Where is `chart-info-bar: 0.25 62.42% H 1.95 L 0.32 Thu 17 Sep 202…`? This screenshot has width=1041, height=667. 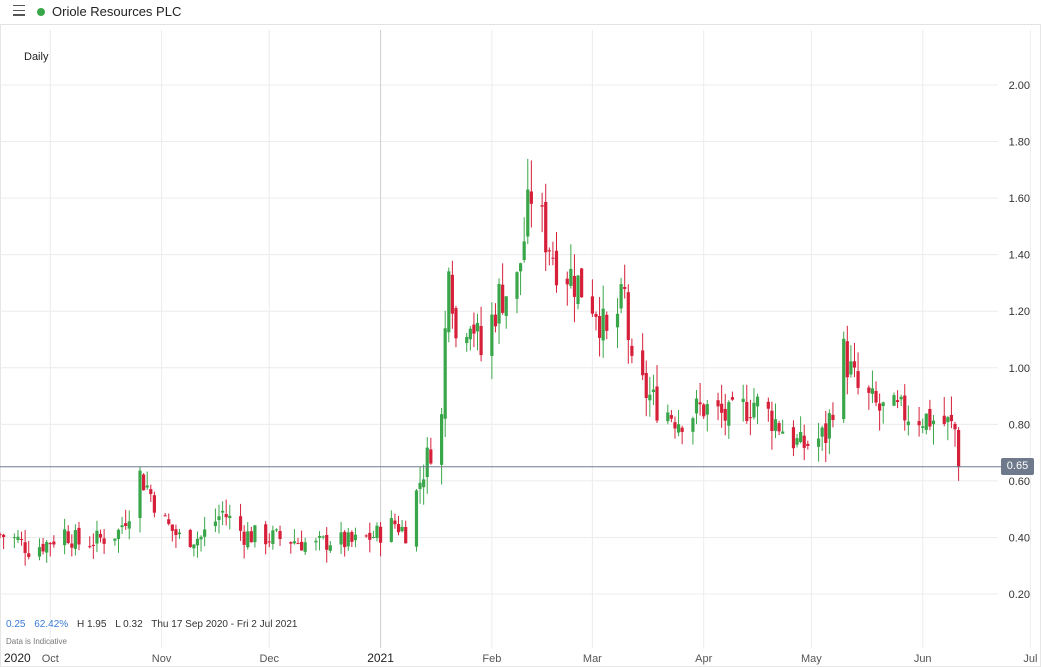 chart-info-bar: 0.25 62.42% H 1.95 L 0.32 Thu 17 Sep 202… is located at coordinates (154, 624).